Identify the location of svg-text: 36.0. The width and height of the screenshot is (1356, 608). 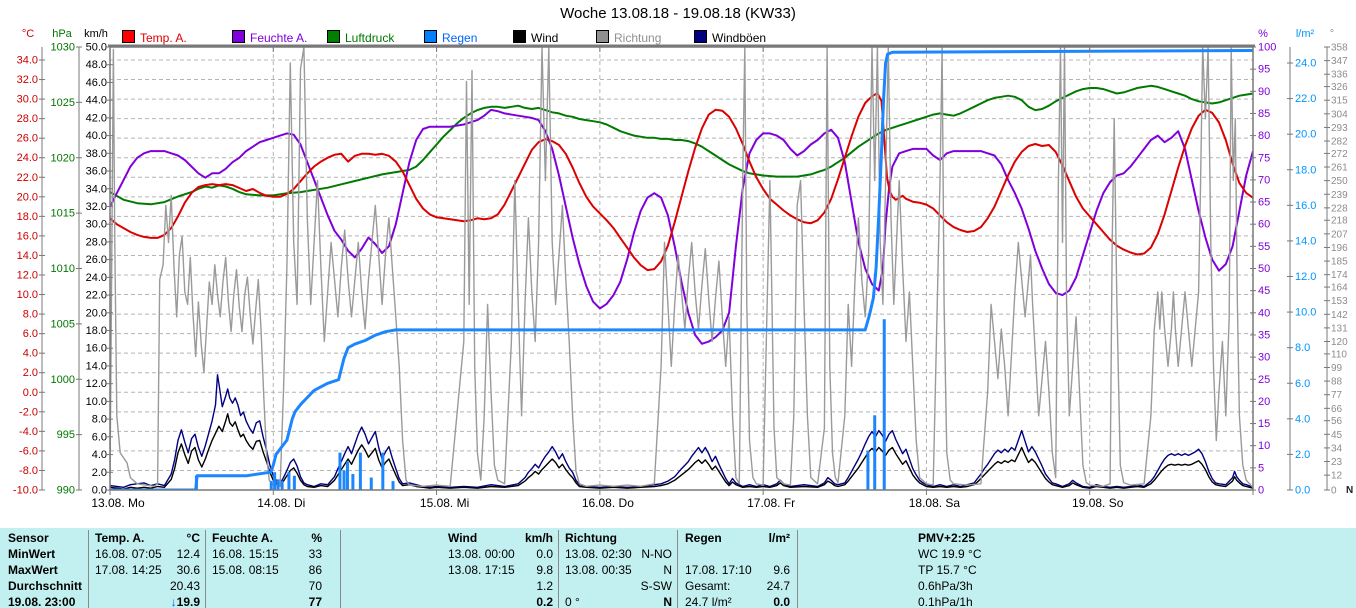
(96, 172).